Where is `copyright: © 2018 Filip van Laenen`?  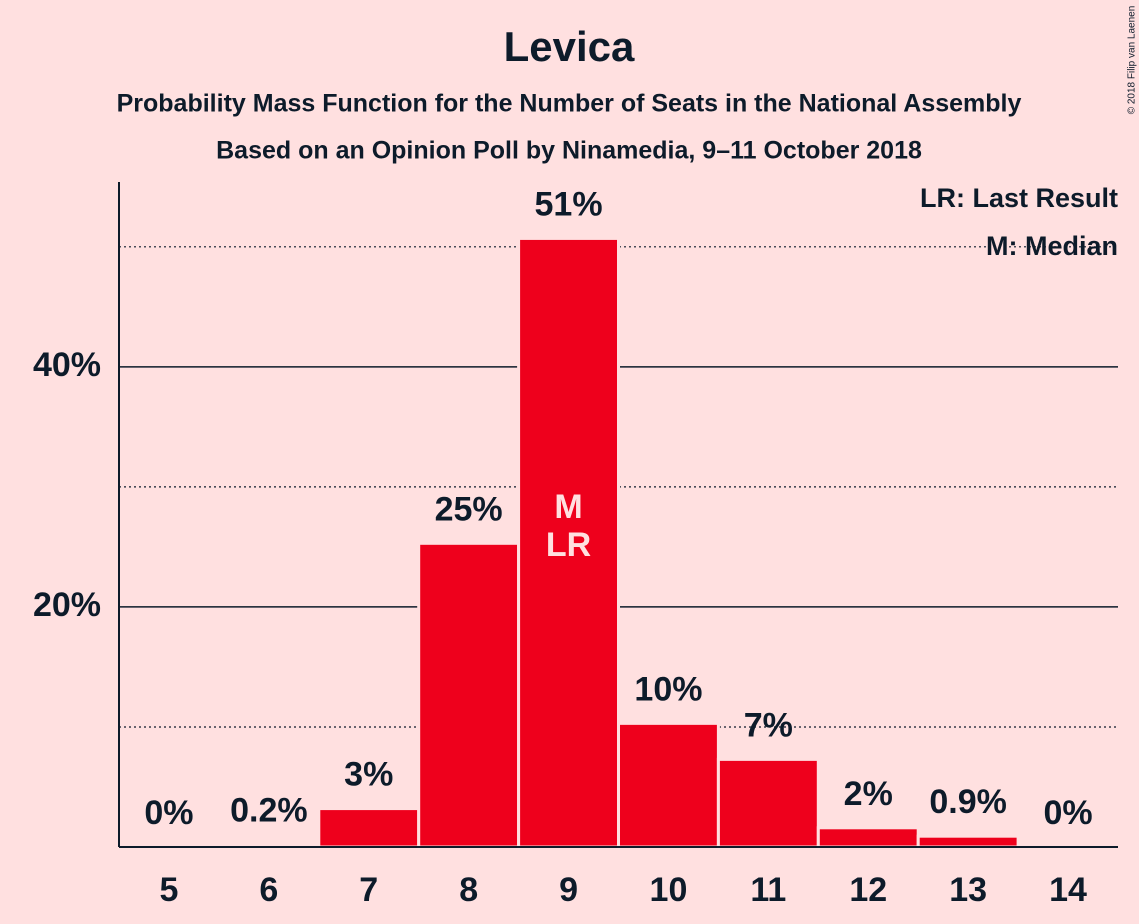
copyright: © 2018 Filip van Laenen is located at coordinates (1132, 60).